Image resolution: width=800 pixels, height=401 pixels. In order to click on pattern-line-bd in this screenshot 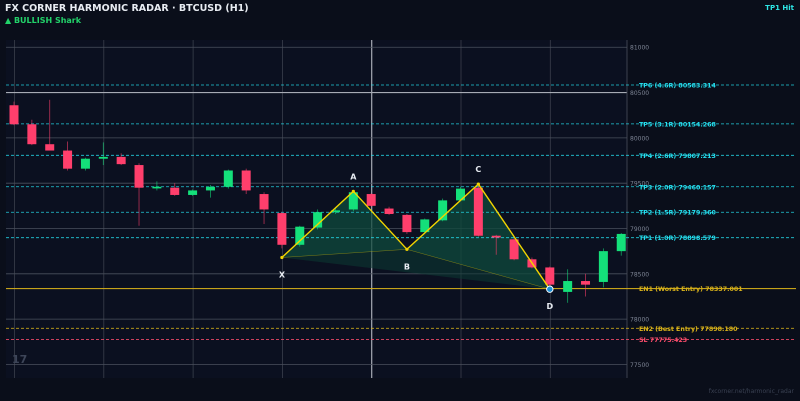, I will do `click(478, 269)`.